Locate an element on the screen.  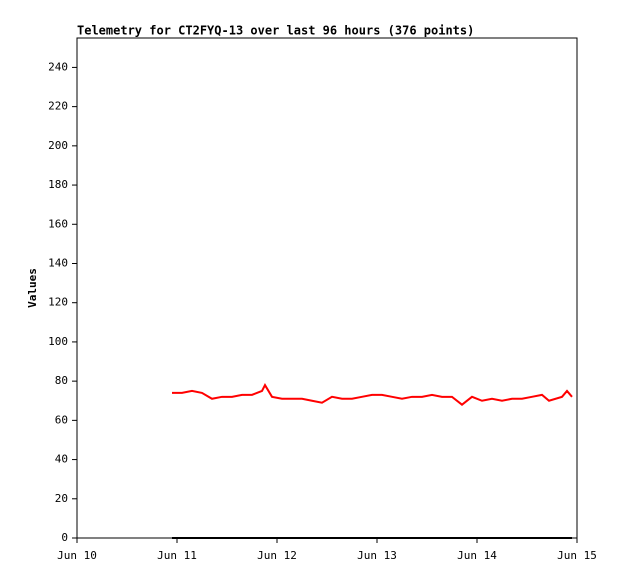
y-tick-label: 100 is located at coordinates (58, 341).